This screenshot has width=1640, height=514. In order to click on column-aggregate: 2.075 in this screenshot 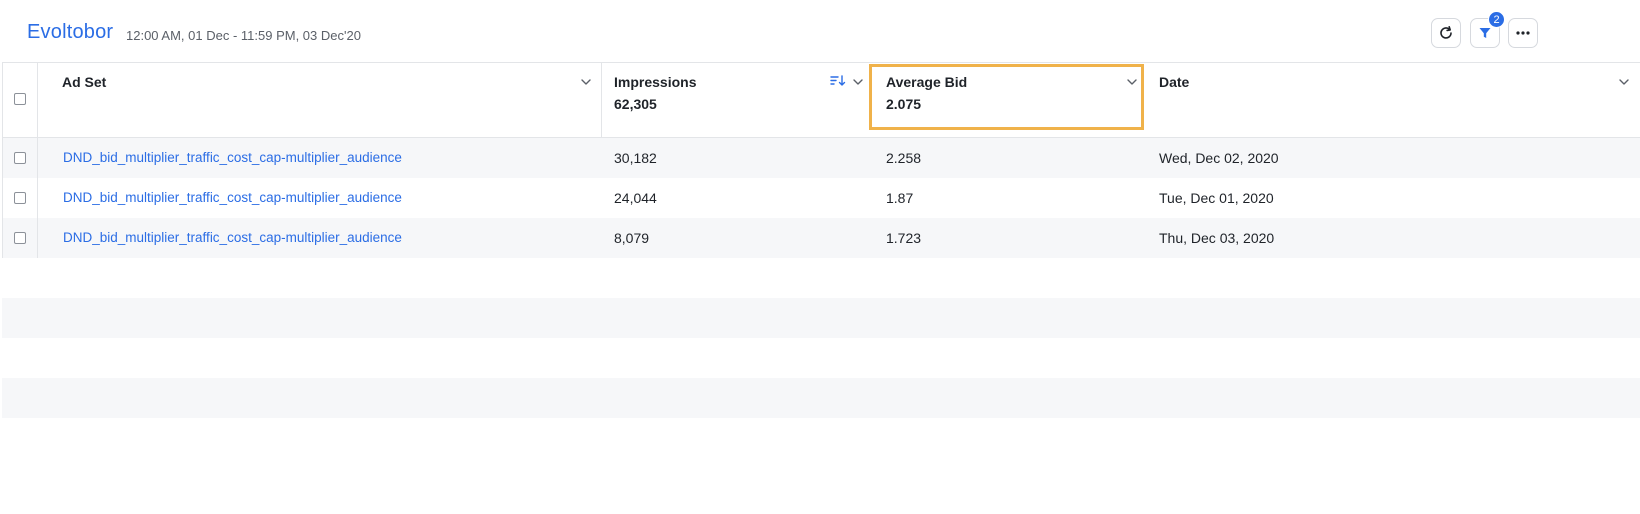, I will do `click(904, 104)`.